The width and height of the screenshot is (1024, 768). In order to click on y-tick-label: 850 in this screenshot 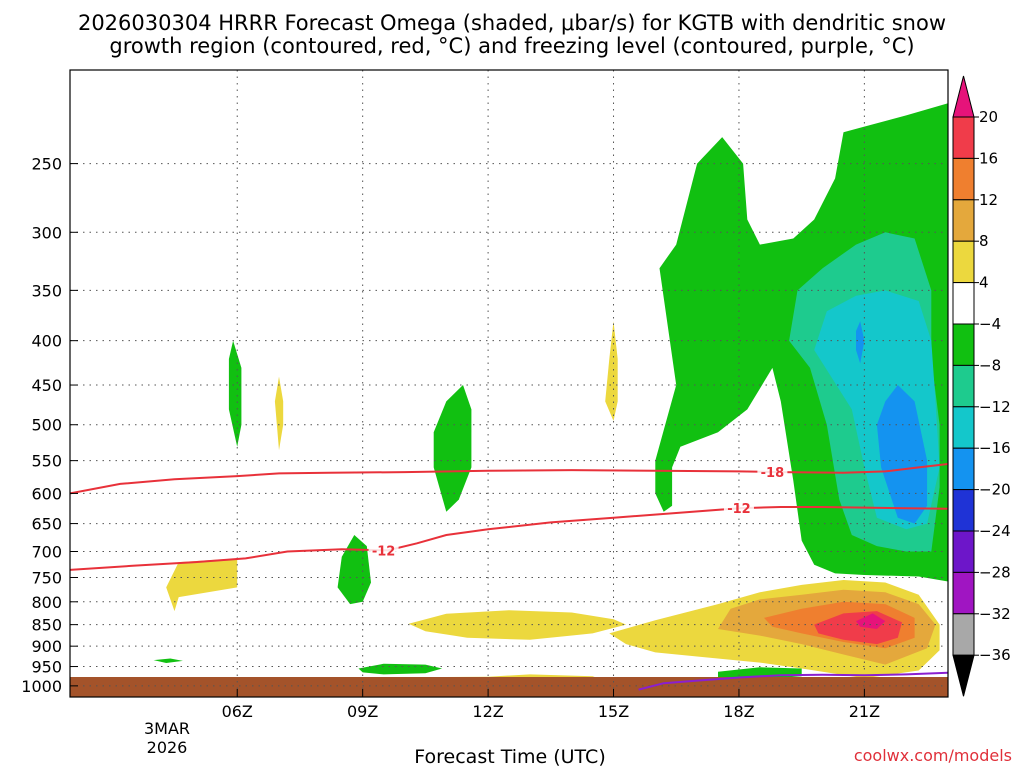, I will do `click(46, 625)`.